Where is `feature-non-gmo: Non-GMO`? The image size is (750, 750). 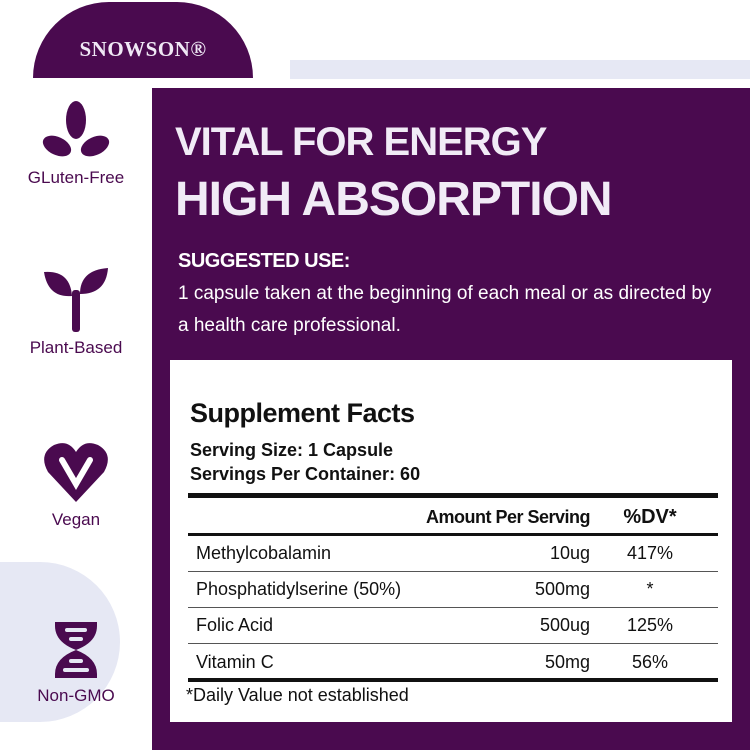
feature-non-gmo: Non-GMO is located at coordinates (76, 663).